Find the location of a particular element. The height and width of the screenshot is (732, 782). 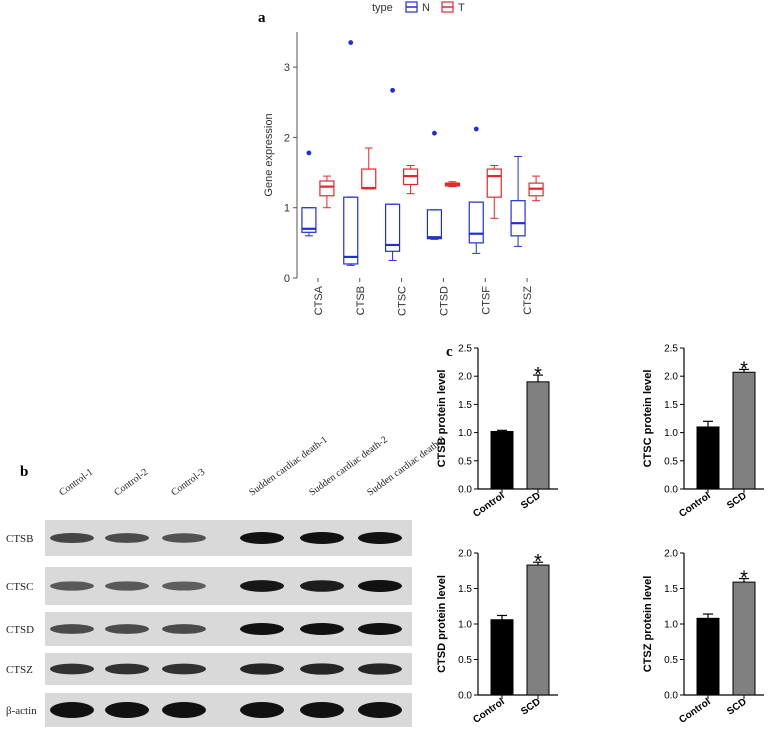

y-tick-label: 0 is located at coordinates (287, 279).